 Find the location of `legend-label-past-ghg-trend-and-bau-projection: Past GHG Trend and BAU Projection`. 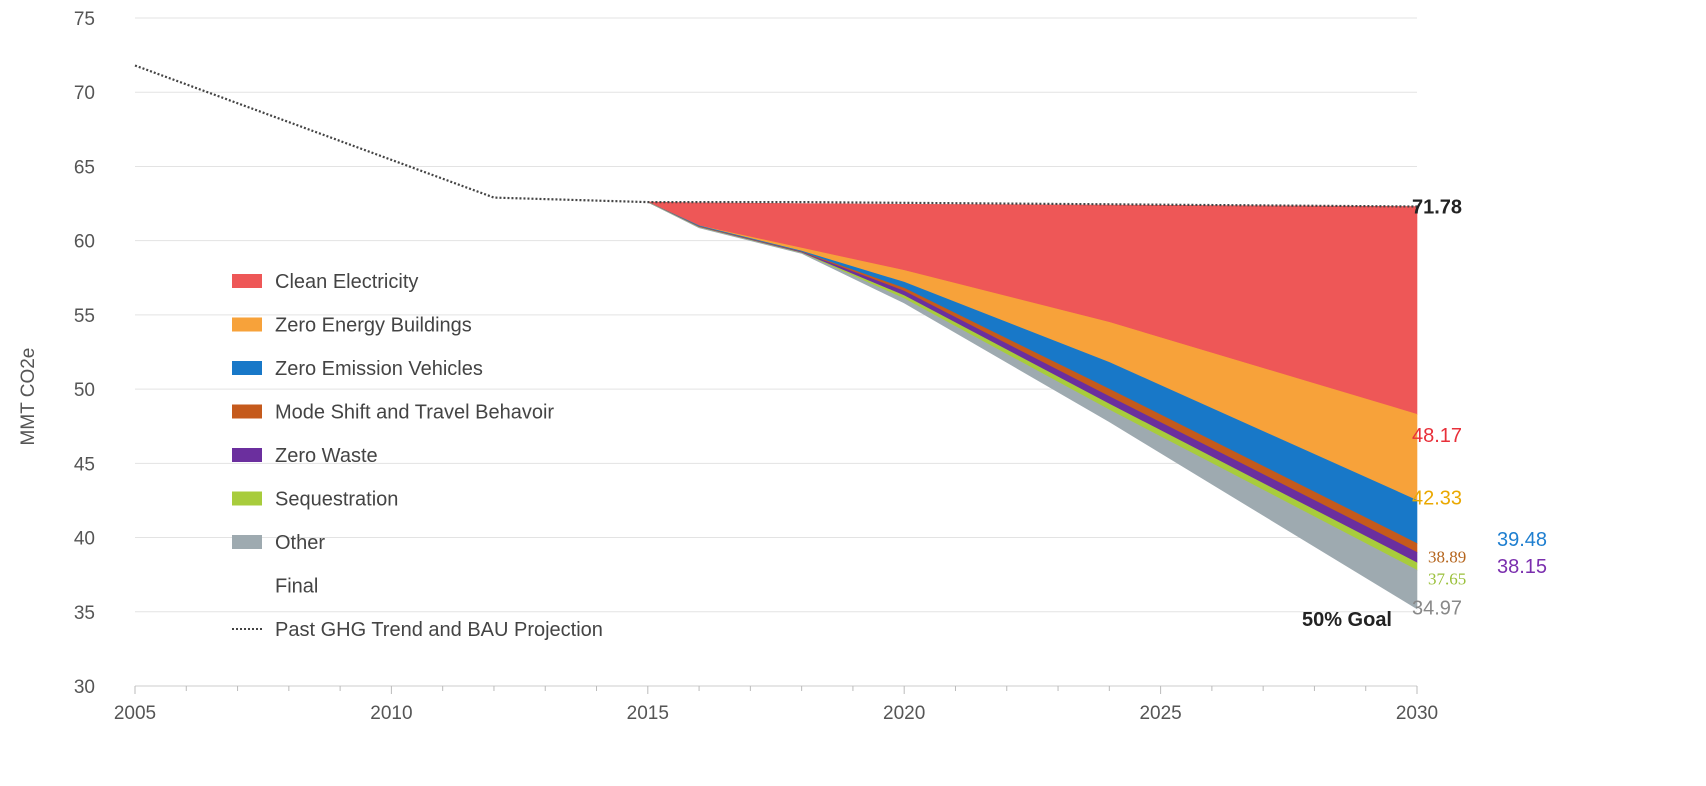

legend-label-past-ghg-trend-and-bau-projection: Past GHG Trend and BAU Projection is located at coordinates (439, 630).